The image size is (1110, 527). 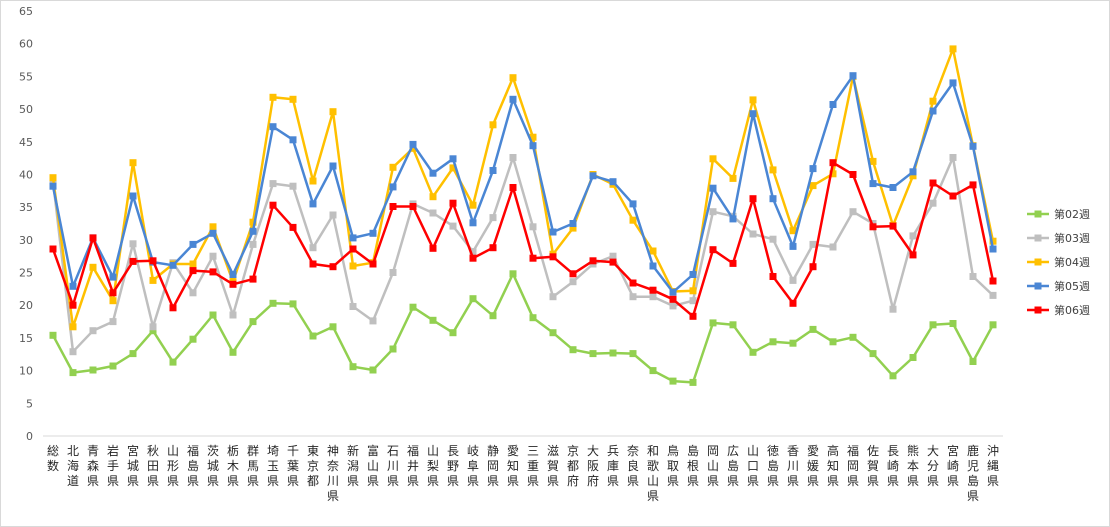 What do you see at coordinates (493, 466) in the screenshot?
I see `x-tick-label: 静岡県` at bounding box center [493, 466].